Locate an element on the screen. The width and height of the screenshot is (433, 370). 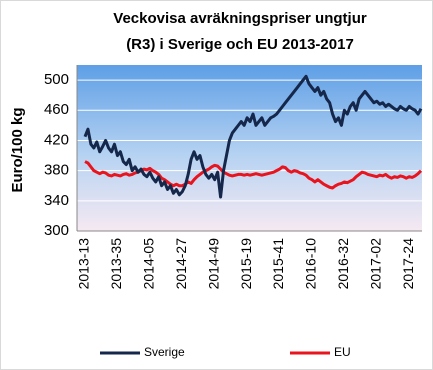
y-tick-label: 500 is located at coordinates (56, 79).